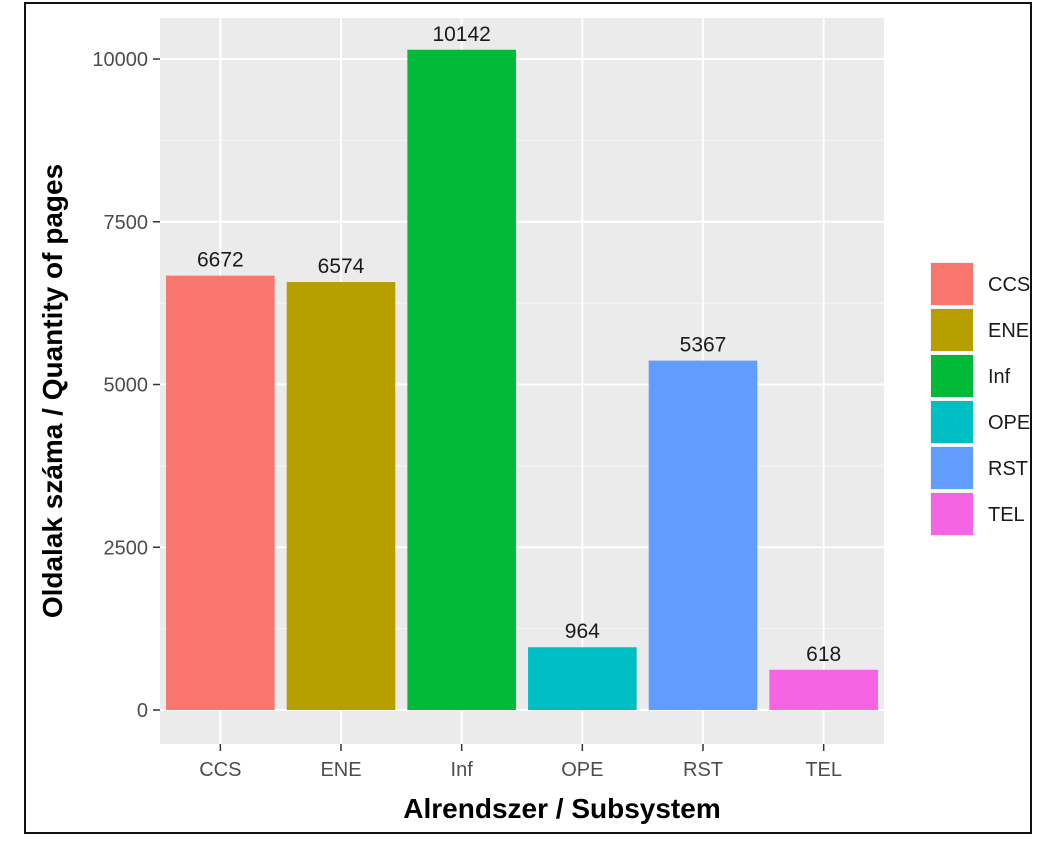 Image resolution: width=1059 pixels, height=841 pixels. I want to click on bar-rst, so click(703, 535).